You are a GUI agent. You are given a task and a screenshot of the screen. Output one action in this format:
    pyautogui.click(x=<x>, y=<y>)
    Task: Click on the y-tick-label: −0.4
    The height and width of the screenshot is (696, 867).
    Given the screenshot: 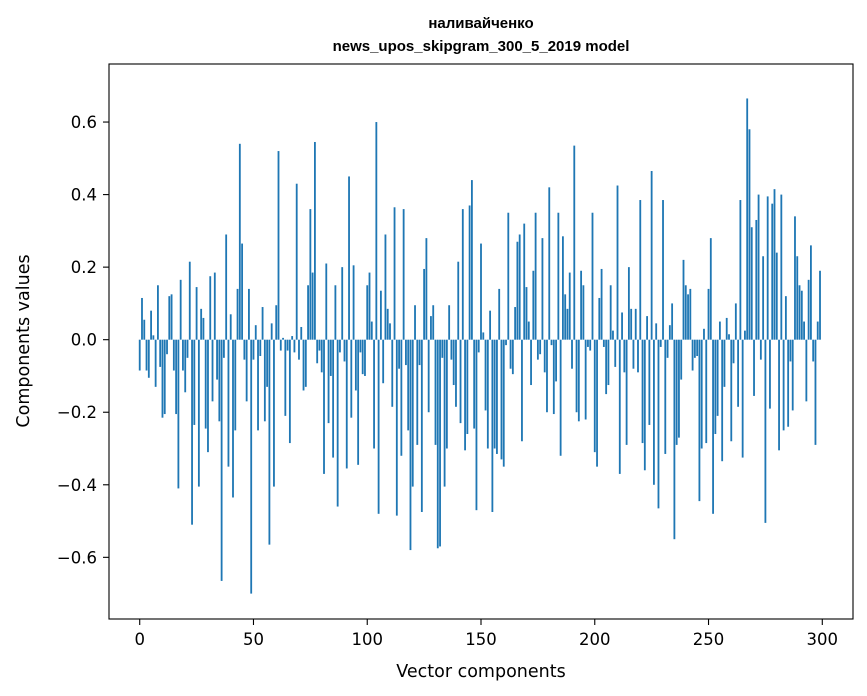 What is the action you would take?
    pyautogui.click(x=77, y=485)
    